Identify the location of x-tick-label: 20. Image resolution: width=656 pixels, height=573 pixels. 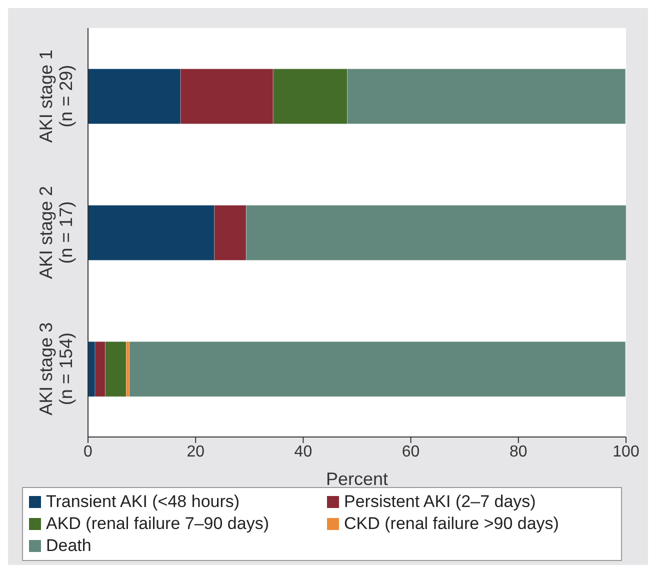
(195, 451).